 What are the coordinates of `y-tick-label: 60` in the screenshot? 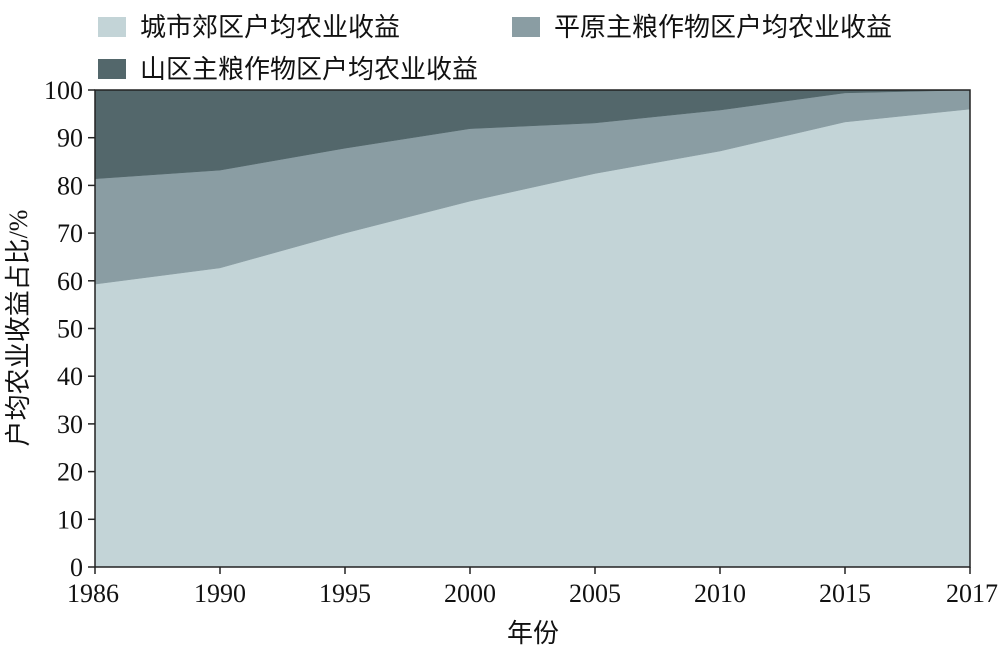 It's located at (70, 281).